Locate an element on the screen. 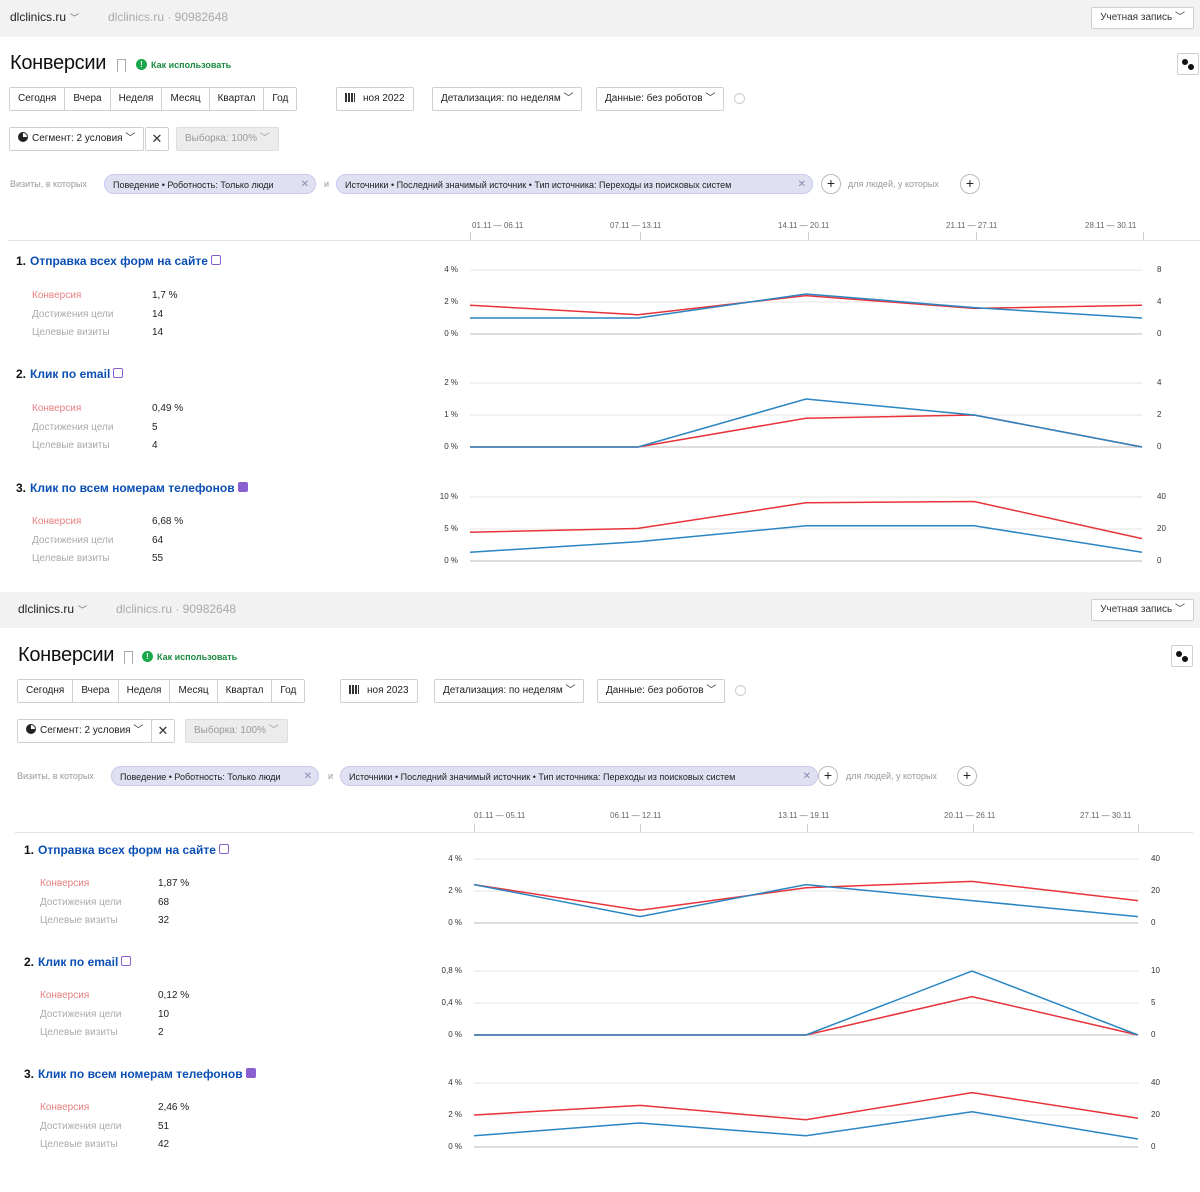  email-icon is located at coordinates (118, 373).